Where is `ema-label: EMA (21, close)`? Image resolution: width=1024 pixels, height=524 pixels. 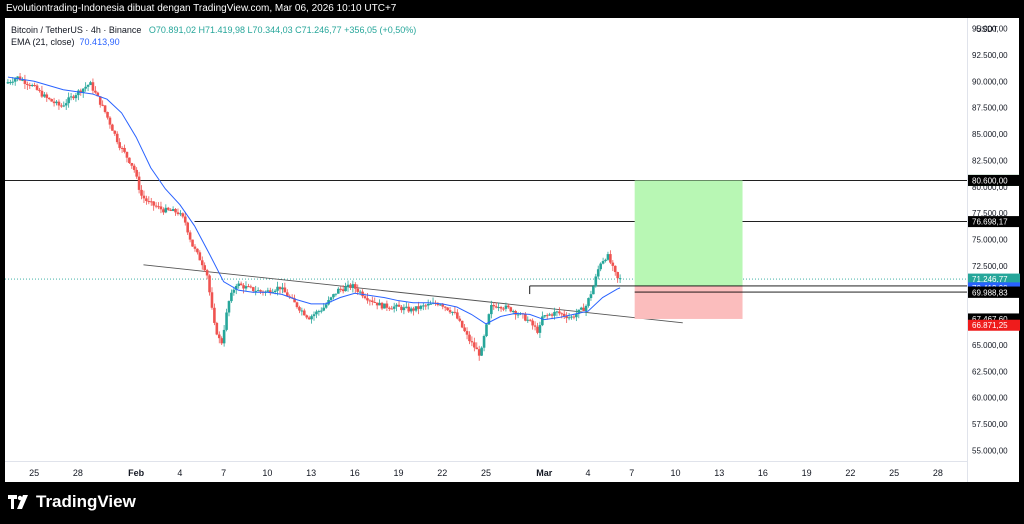
ema-label: EMA (21, close) is located at coordinates (43, 42).